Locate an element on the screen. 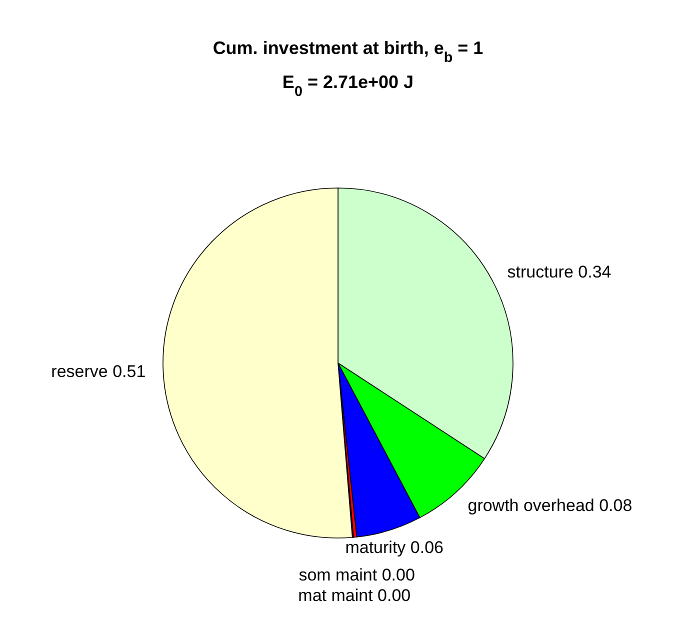 The width and height of the screenshot is (696, 618). slice-label: reserve 0.51 is located at coordinates (98, 371).